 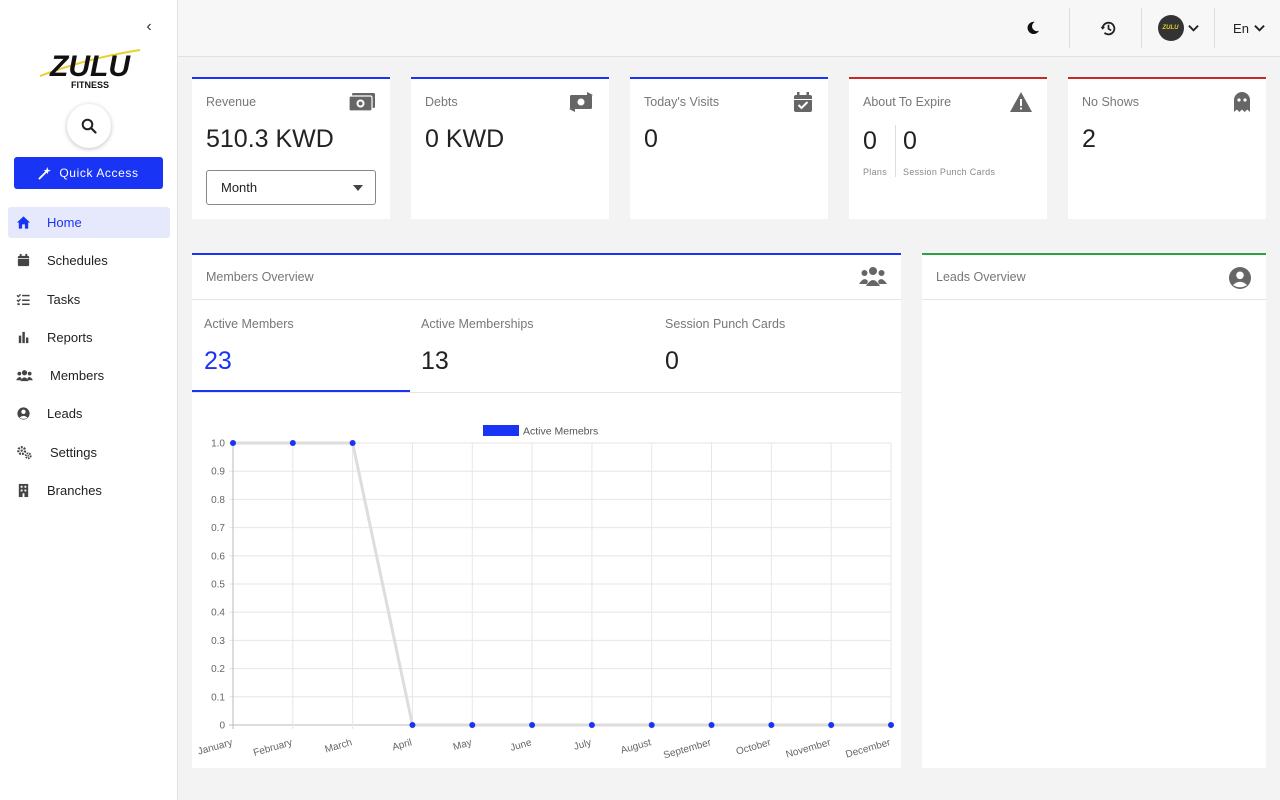 I want to click on nav-item-label: Home, so click(x=64, y=222).